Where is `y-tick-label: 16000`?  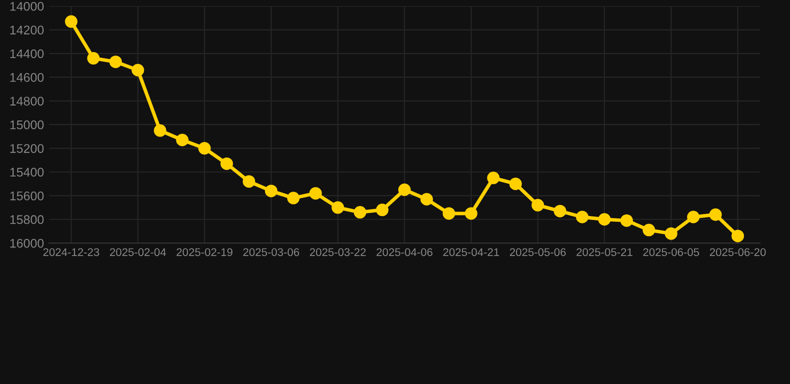
y-tick-label: 16000 is located at coordinates (27, 243).